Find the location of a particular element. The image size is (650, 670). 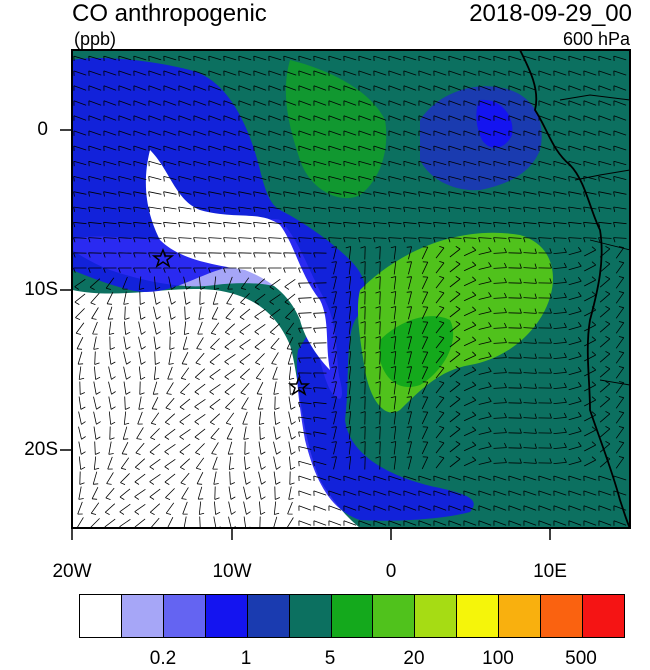

colorbar-swatch is located at coordinates (562, 616).